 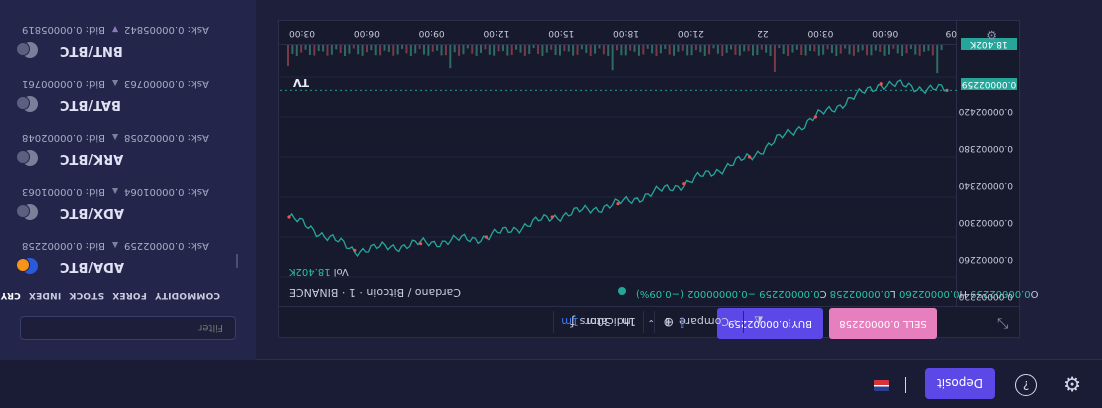 What do you see at coordinates (789, 322) in the screenshot?
I see `bar-style-icon: ⫶` at bounding box center [789, 322].